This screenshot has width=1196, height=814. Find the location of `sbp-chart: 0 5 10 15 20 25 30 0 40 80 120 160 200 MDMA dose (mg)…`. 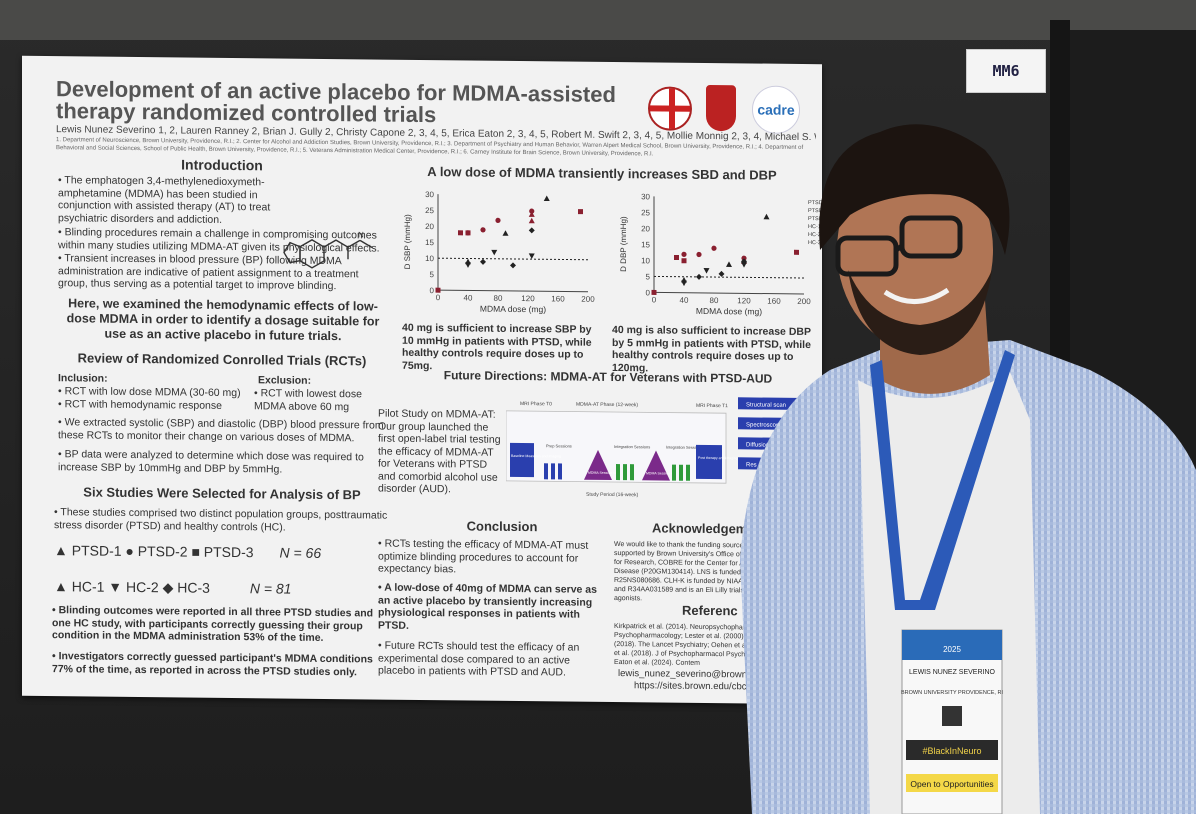

sbp-chart: 0 5 10 15 20 25 30 0 40 80 120 160 200 MDMA dose (mg)… is located at coordinates (499, 252).